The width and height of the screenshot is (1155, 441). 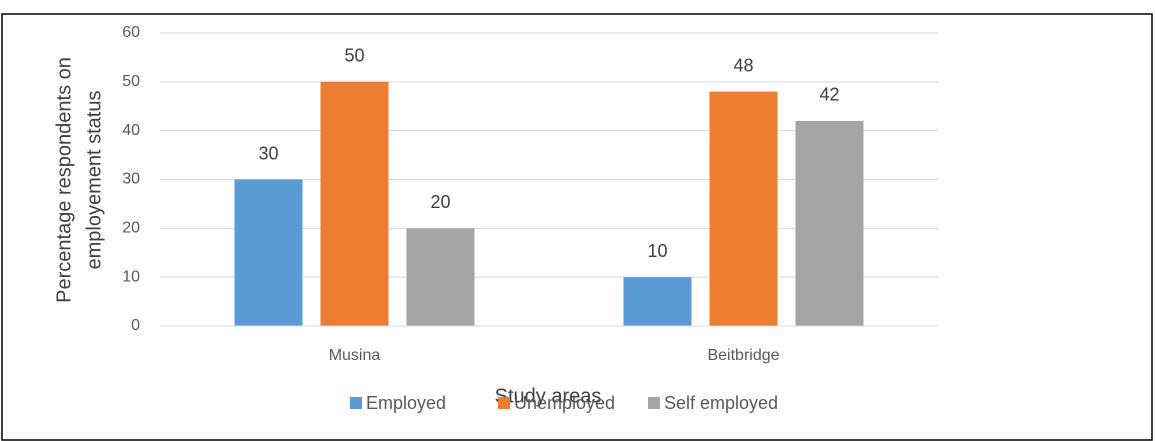 What do you see at coordinates (743, 65) in the screenshot?
I see `data-label: 48` at bounding box center [743, 65].